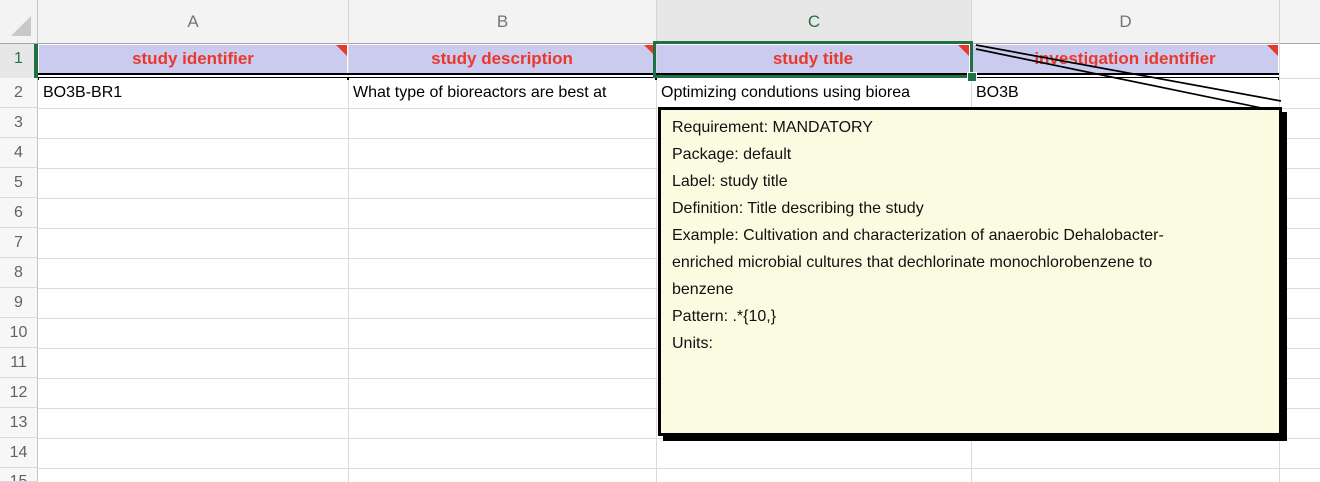 The image size is (1320, 482). I want to click on select-all-button, so click(19, 22).